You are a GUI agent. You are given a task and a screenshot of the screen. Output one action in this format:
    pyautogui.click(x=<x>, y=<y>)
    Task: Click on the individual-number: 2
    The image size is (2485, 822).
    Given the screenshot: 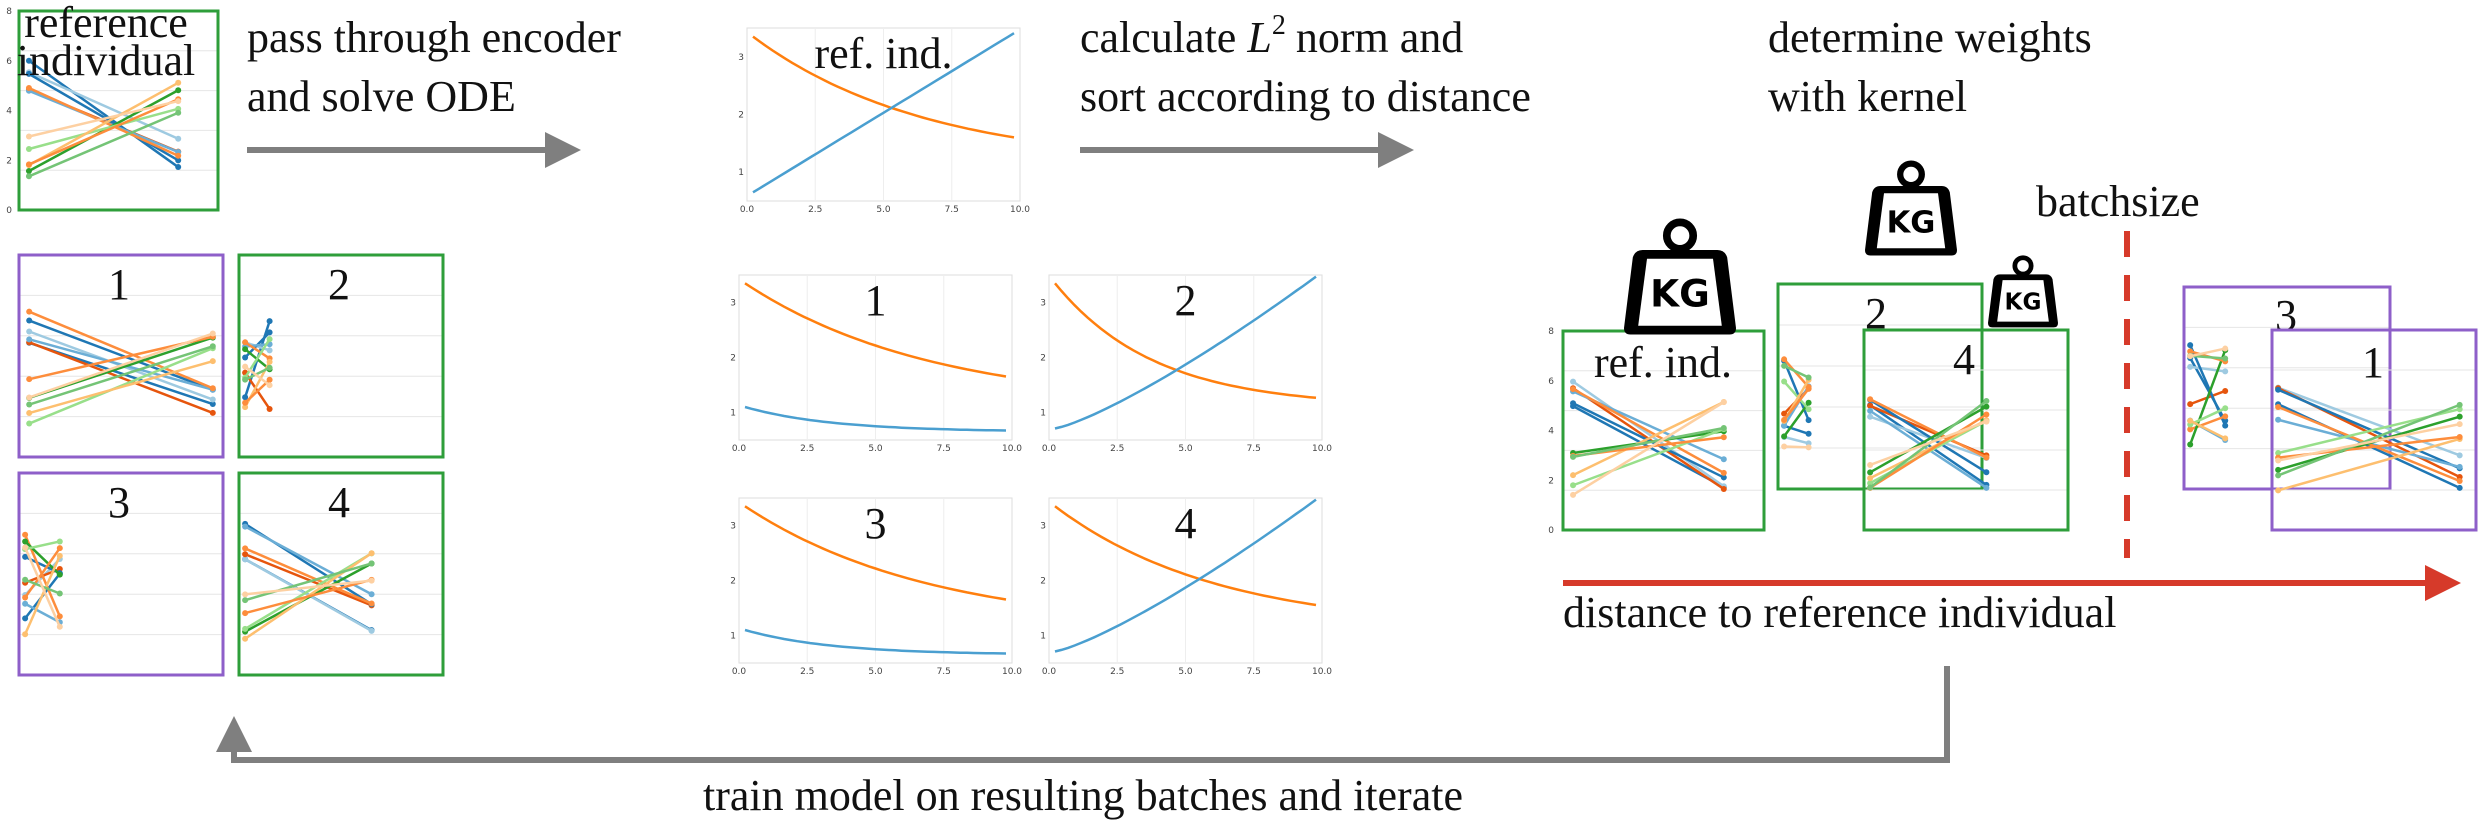 What is the action you would take?
    pyautogui.click(x=339, y=284)
    